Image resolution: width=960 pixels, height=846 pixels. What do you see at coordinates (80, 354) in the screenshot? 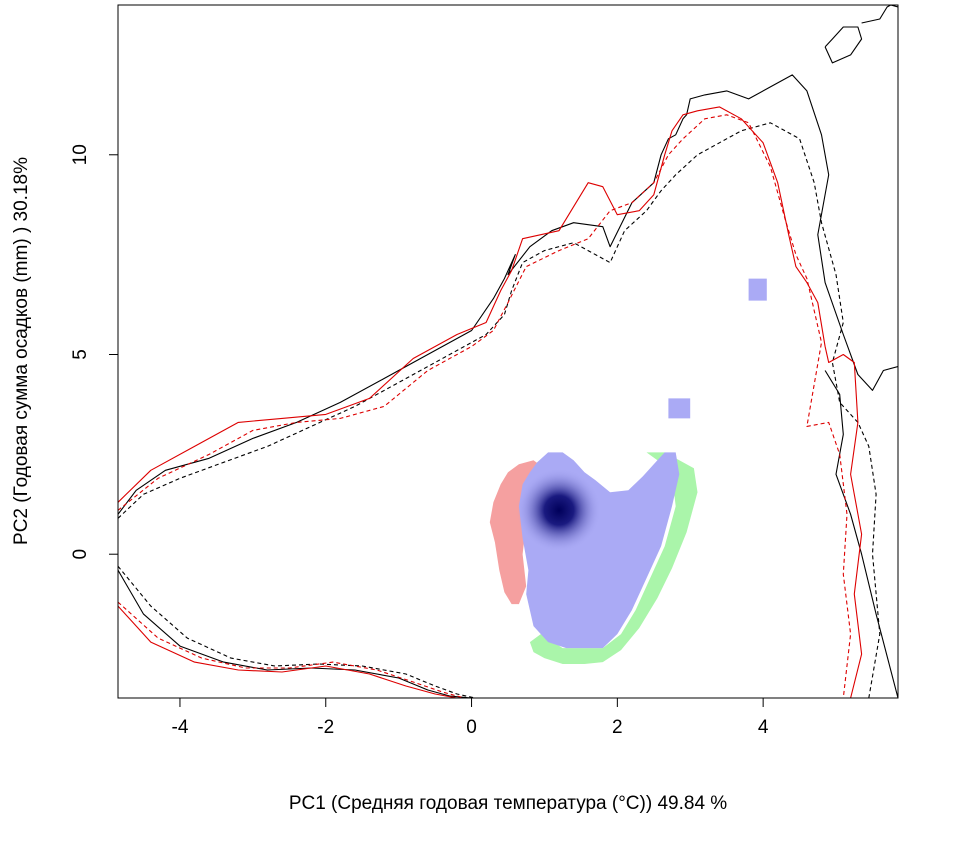
I see `y-tick-label: 5` at bounding box center [80, 354].